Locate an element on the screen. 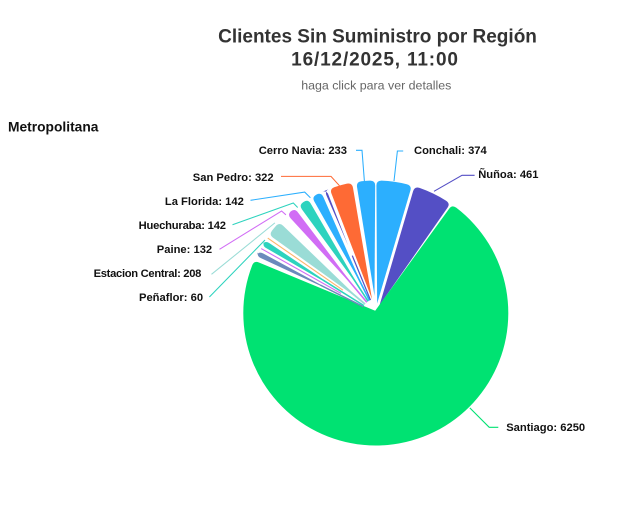 This screenshot has width=627, height=521. svg-text: Metropolitana is located at coordinates (53, 126).